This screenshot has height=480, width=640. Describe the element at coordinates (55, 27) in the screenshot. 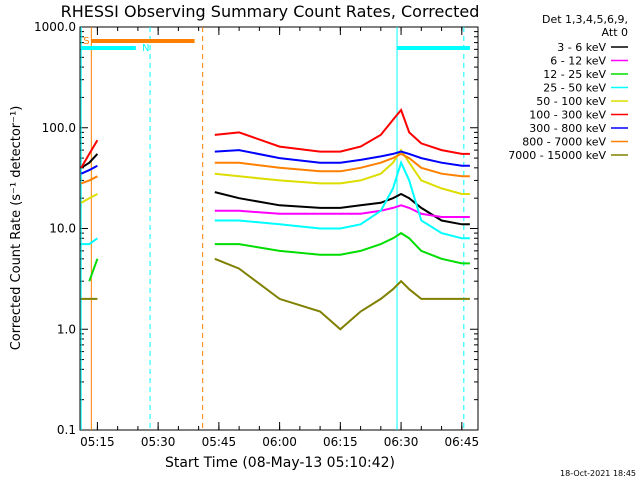

I see `y-tick-label: 1000.0` at that location.